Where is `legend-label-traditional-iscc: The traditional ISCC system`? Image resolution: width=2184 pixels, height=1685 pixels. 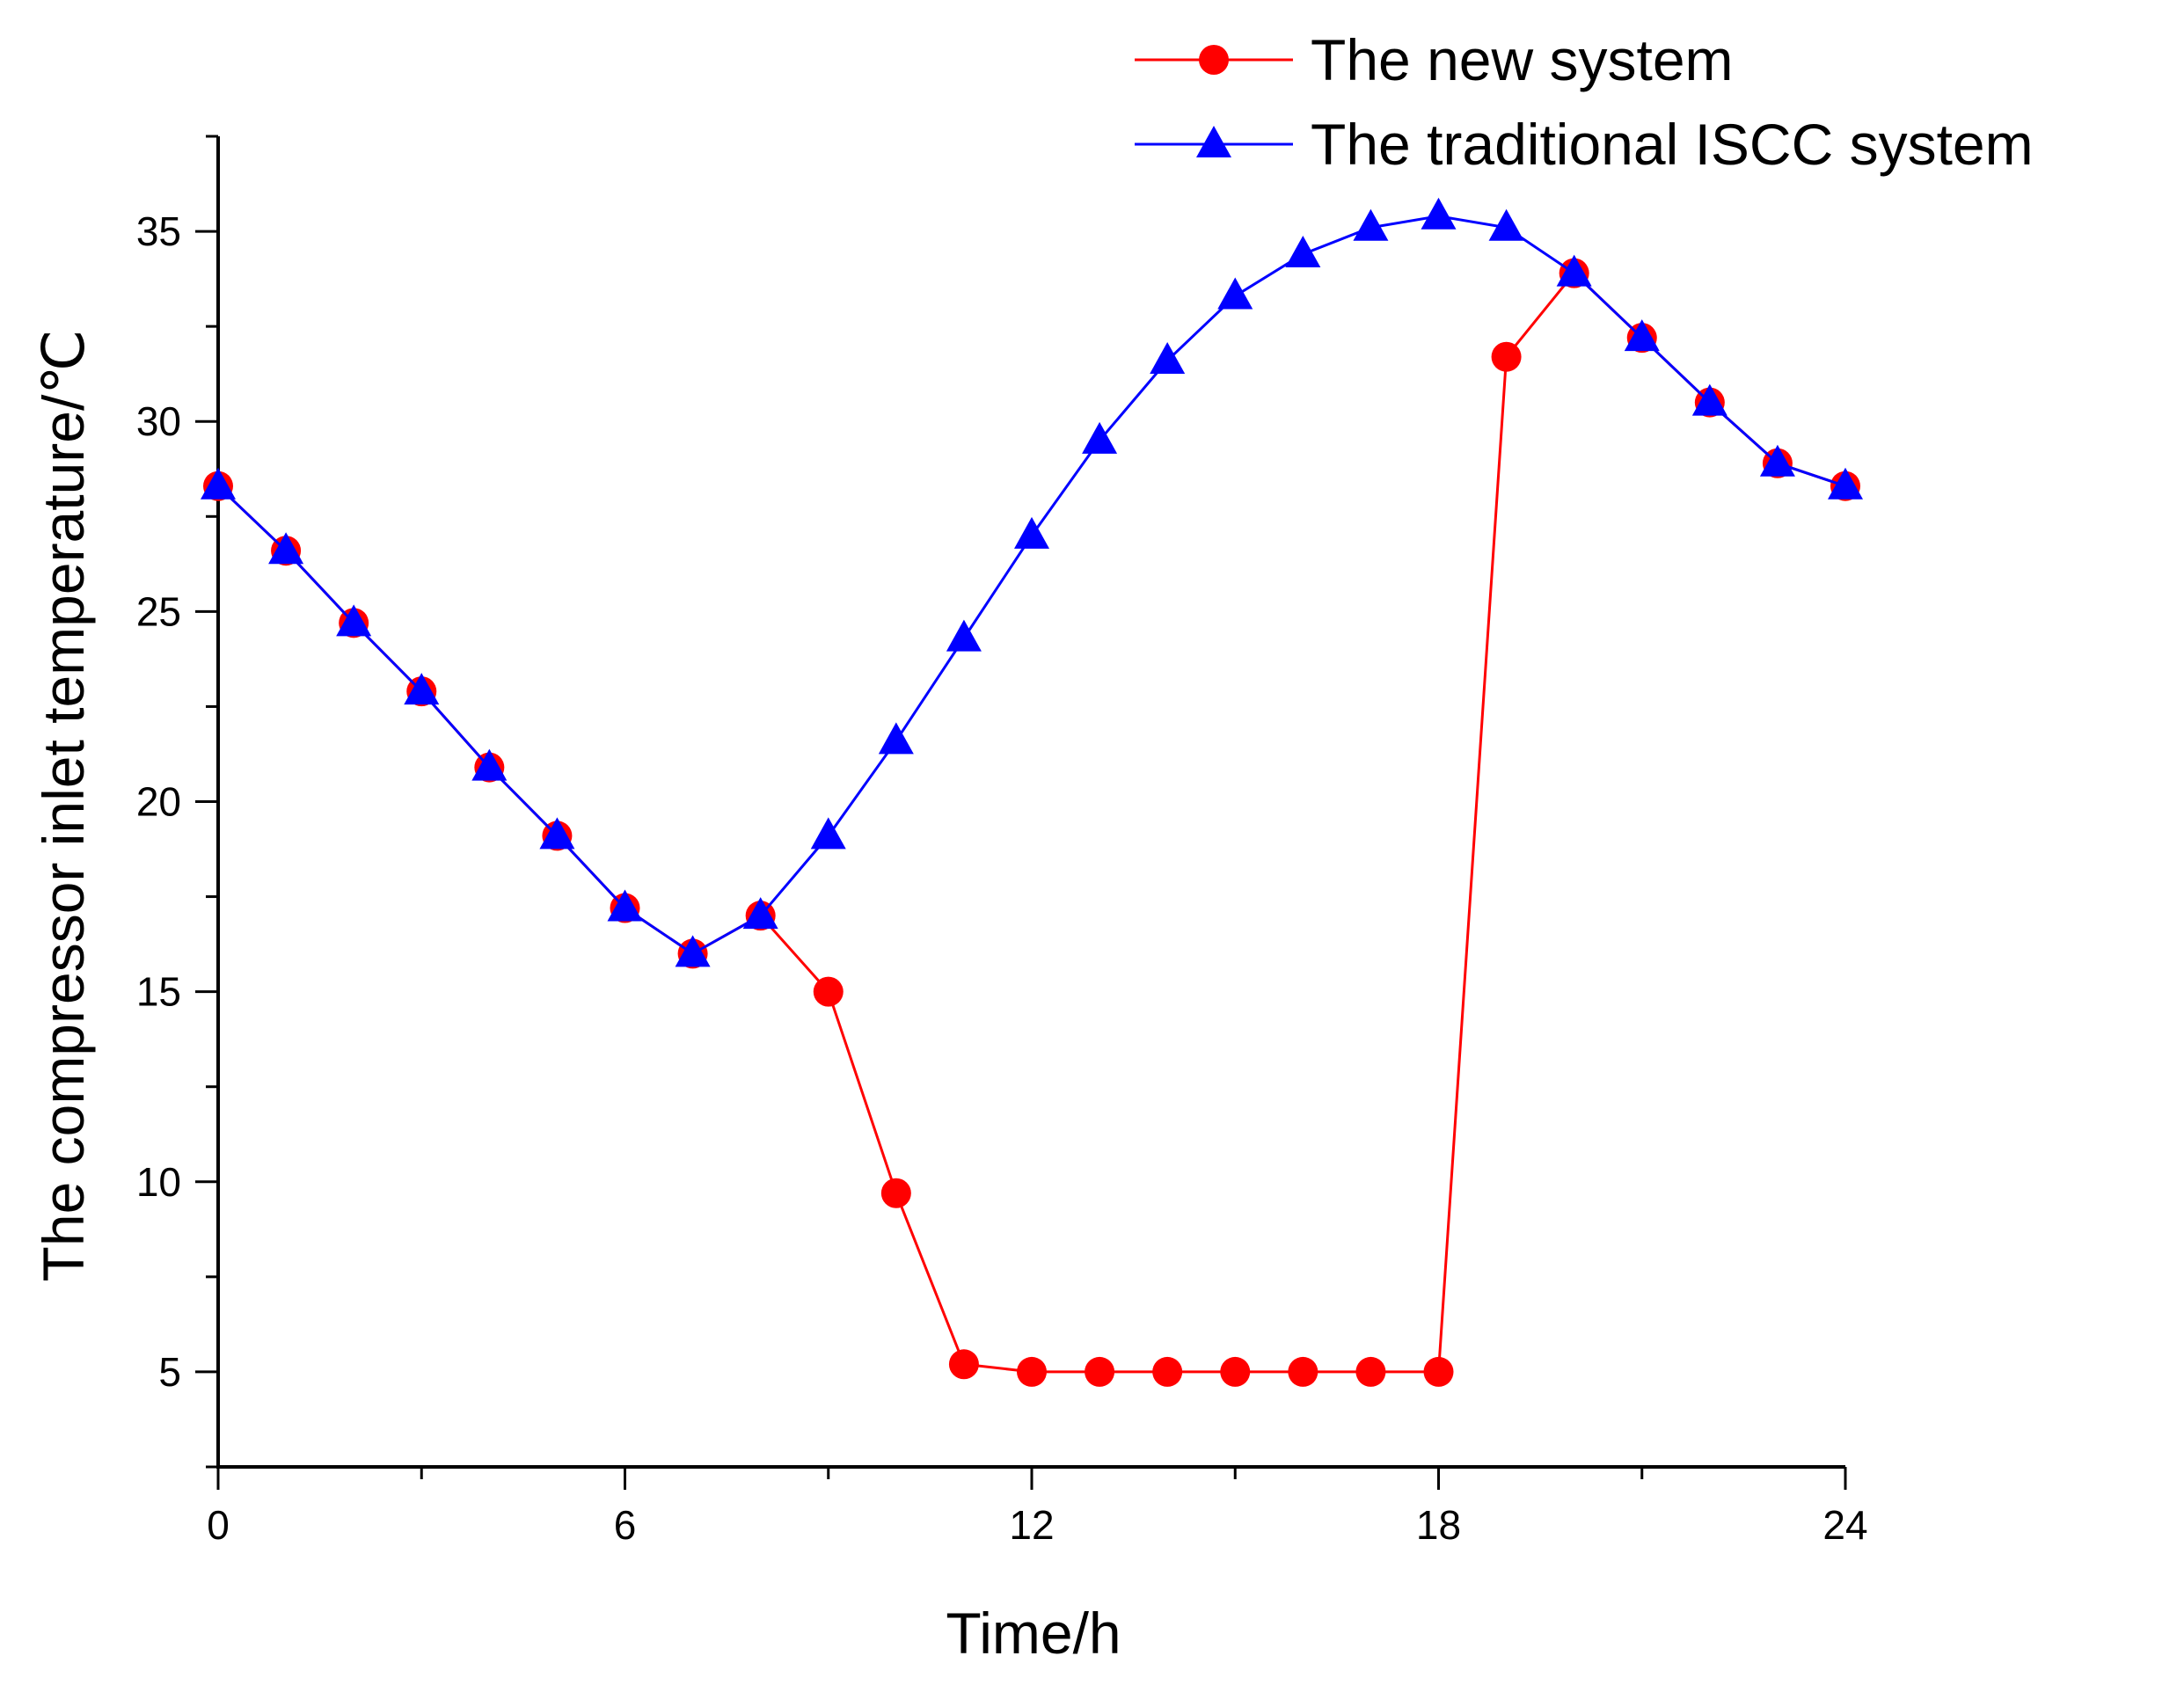 legend-label-traditional-iscc: The traditional ISCC system is located at coordinates (1672, 144).